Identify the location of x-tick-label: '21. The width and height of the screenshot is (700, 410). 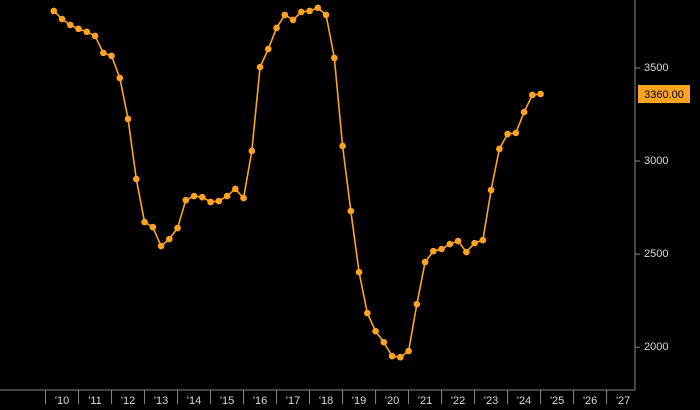
(425, 401).